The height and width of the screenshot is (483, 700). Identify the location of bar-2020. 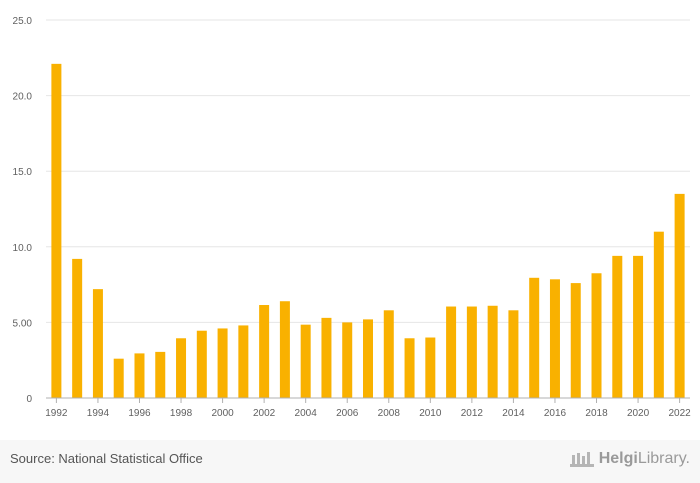
(638, 326).